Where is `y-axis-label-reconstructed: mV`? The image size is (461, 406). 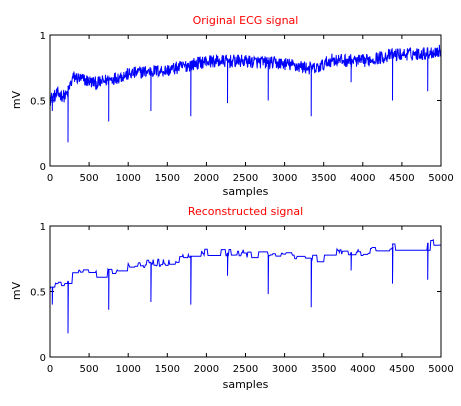
y-axis-label-reconstructed: mV is located at coordinates (16, 290).